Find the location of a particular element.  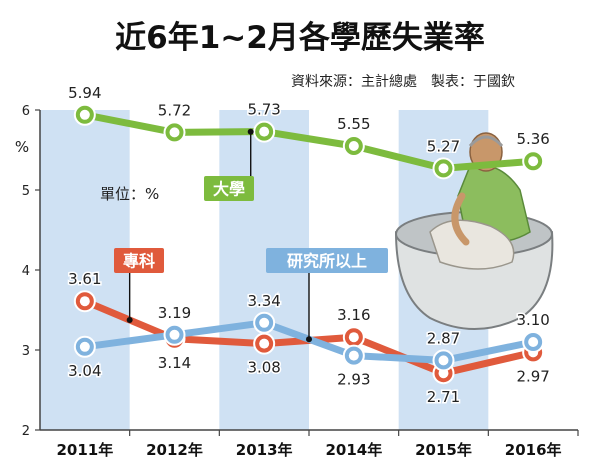

x-tick-label: 2011年 is located at coordinates (84, 450).